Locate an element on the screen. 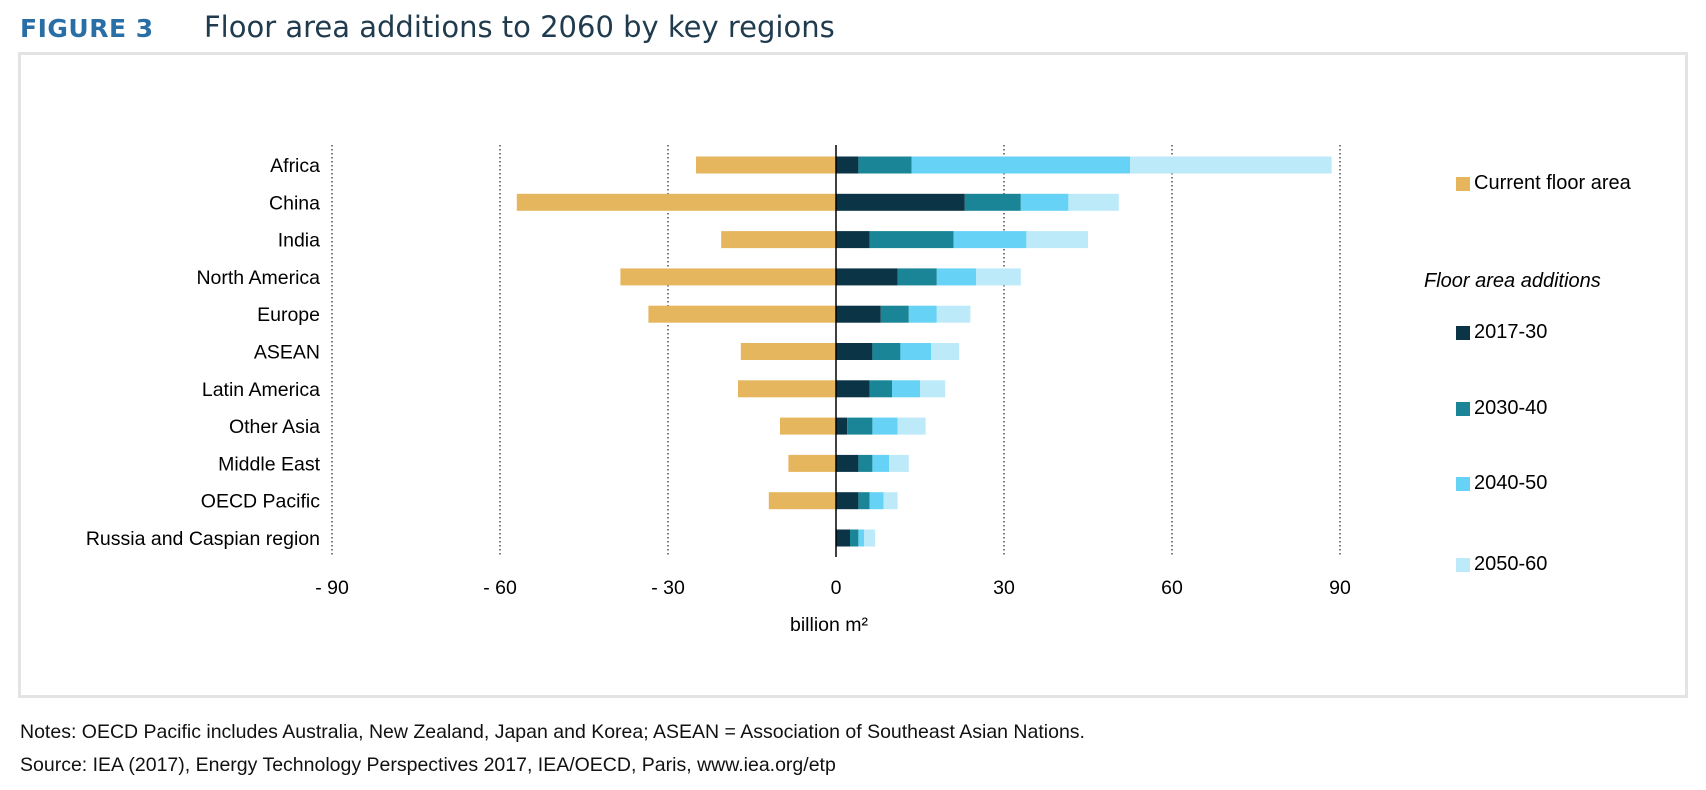 This screenshot has width=1706, height=790. x-tick-label: 90 is located at coordinates (1340, 588).